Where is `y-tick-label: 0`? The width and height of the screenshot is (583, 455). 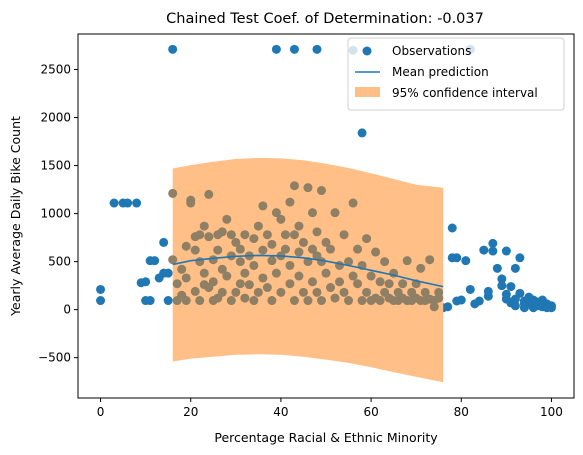
y-tick-label: 0 is located at coordinates (67, 310).